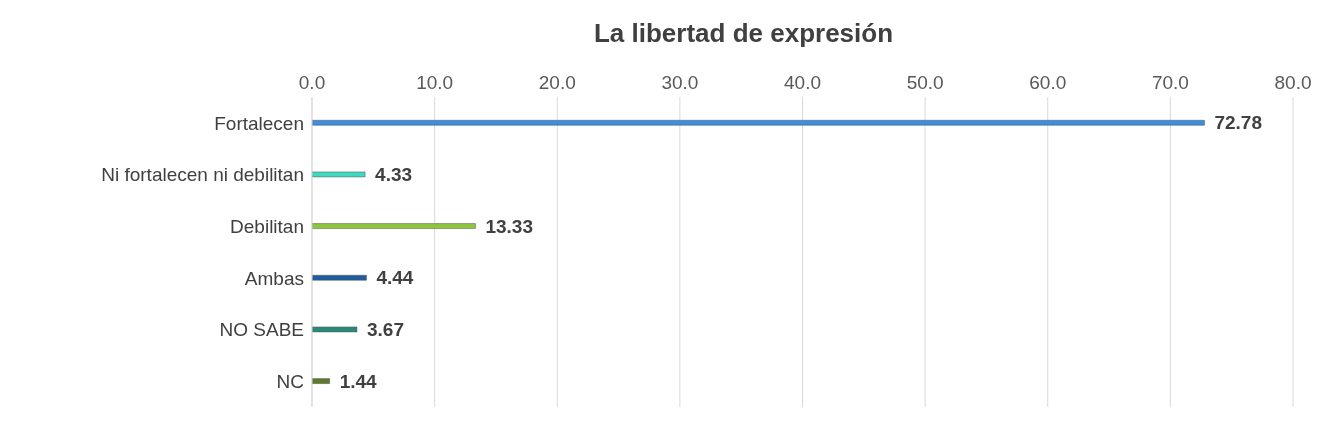 The height and width of the screenshot is (423, 1327). I want to click on x-tick-label: 50.0, so click(925, 82).